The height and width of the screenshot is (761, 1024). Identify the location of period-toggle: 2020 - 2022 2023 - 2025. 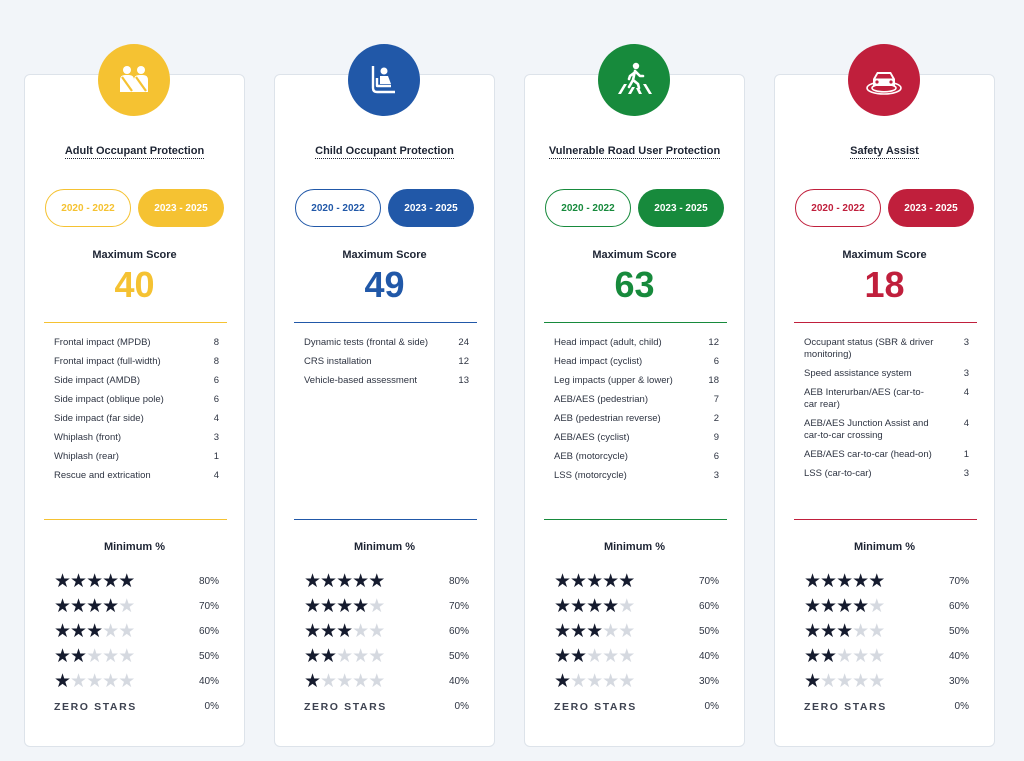
(635, 208).